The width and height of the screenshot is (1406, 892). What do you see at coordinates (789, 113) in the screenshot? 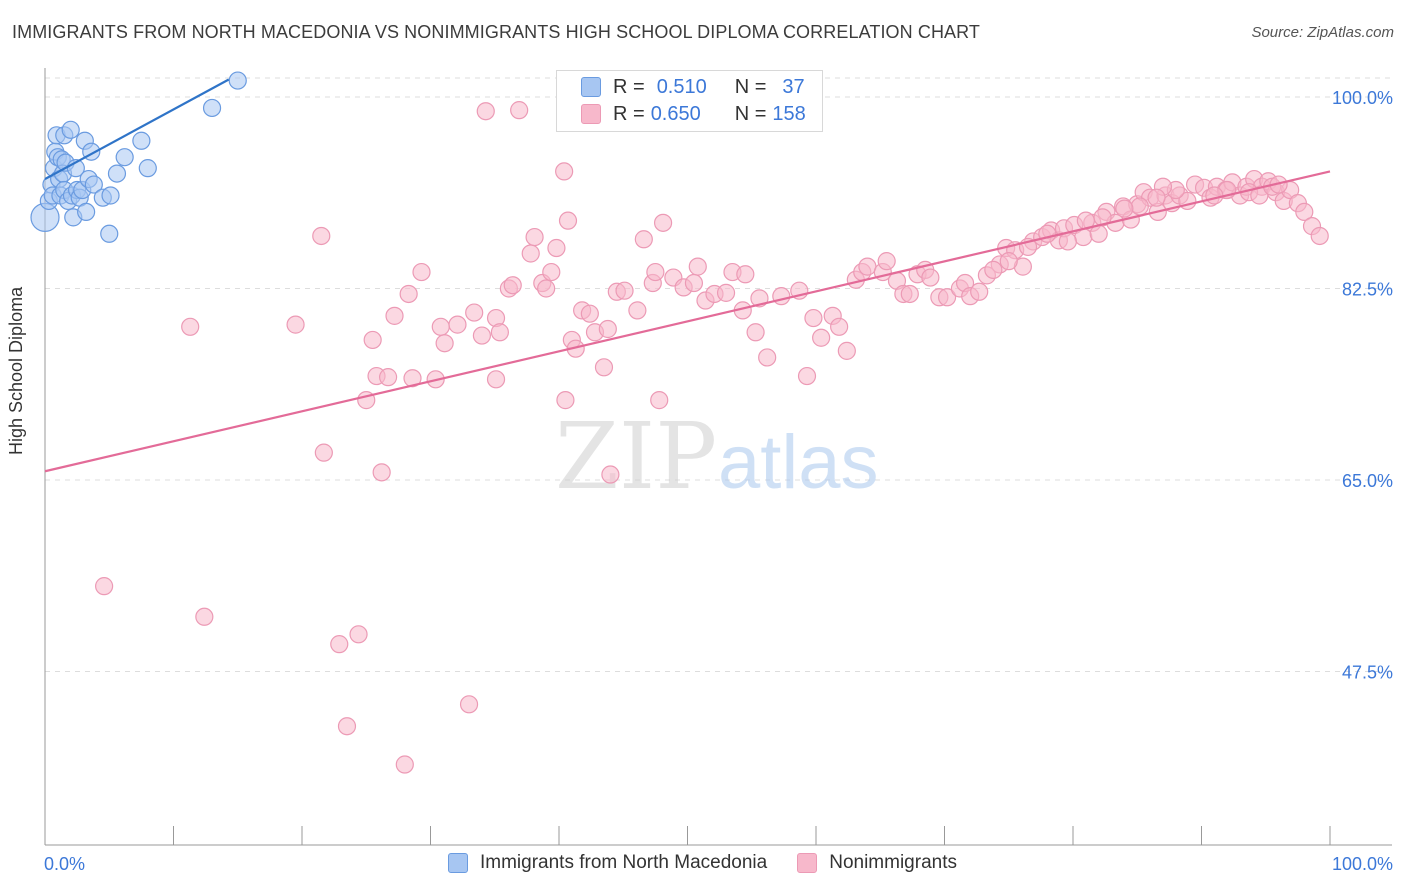
I see `legend-n-value-2: 158` at bounding box center [789, 113].